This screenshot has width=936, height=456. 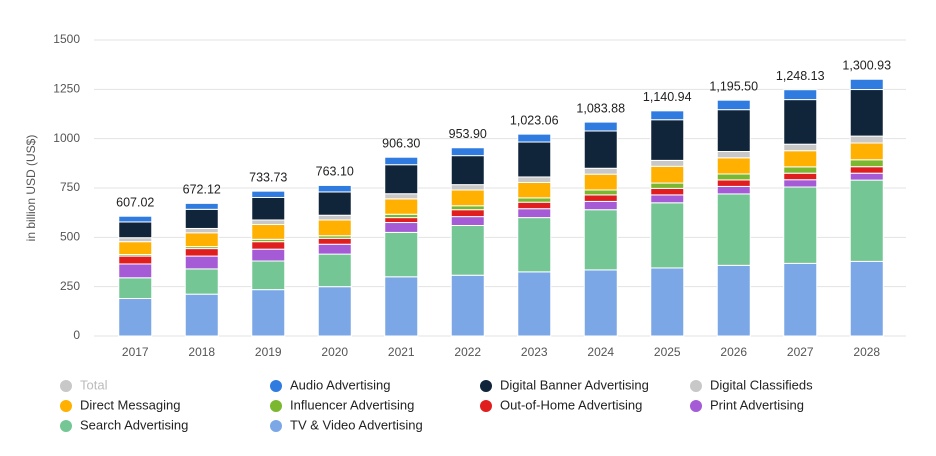 I want to click on total-label: 607.02, so click(x=135, y=203).